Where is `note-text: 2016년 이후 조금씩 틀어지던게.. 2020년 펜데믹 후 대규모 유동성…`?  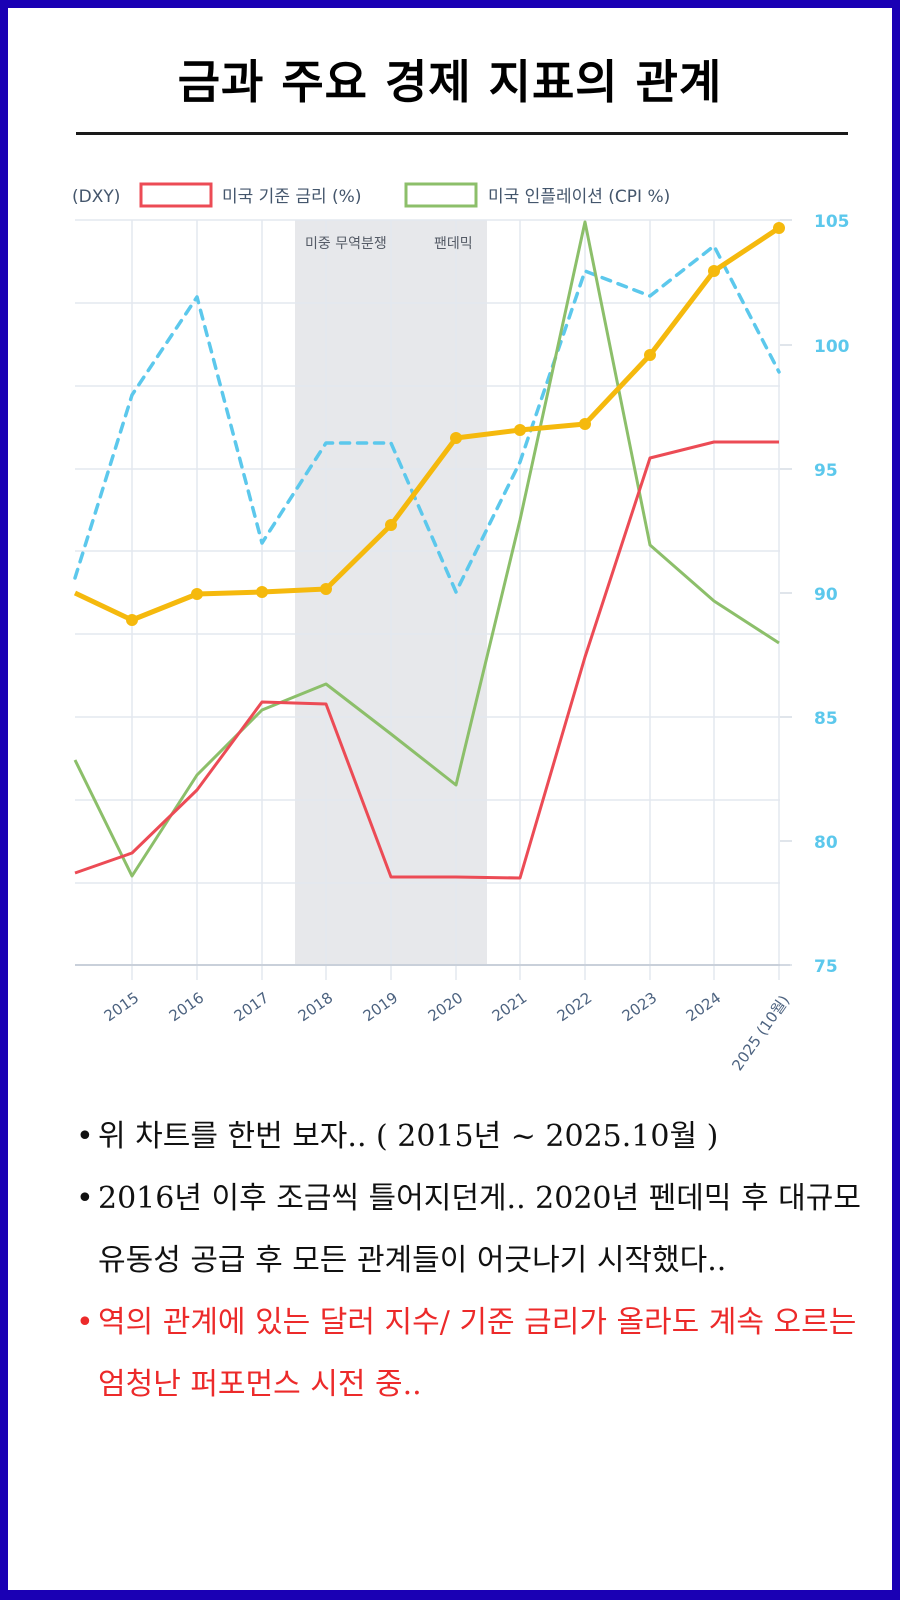 note-text: 2016년 이후 조금씩 틀어지던게.. 2020년 펜데믹 후 대규모 유동성… is located at coordinates (479, 1229).